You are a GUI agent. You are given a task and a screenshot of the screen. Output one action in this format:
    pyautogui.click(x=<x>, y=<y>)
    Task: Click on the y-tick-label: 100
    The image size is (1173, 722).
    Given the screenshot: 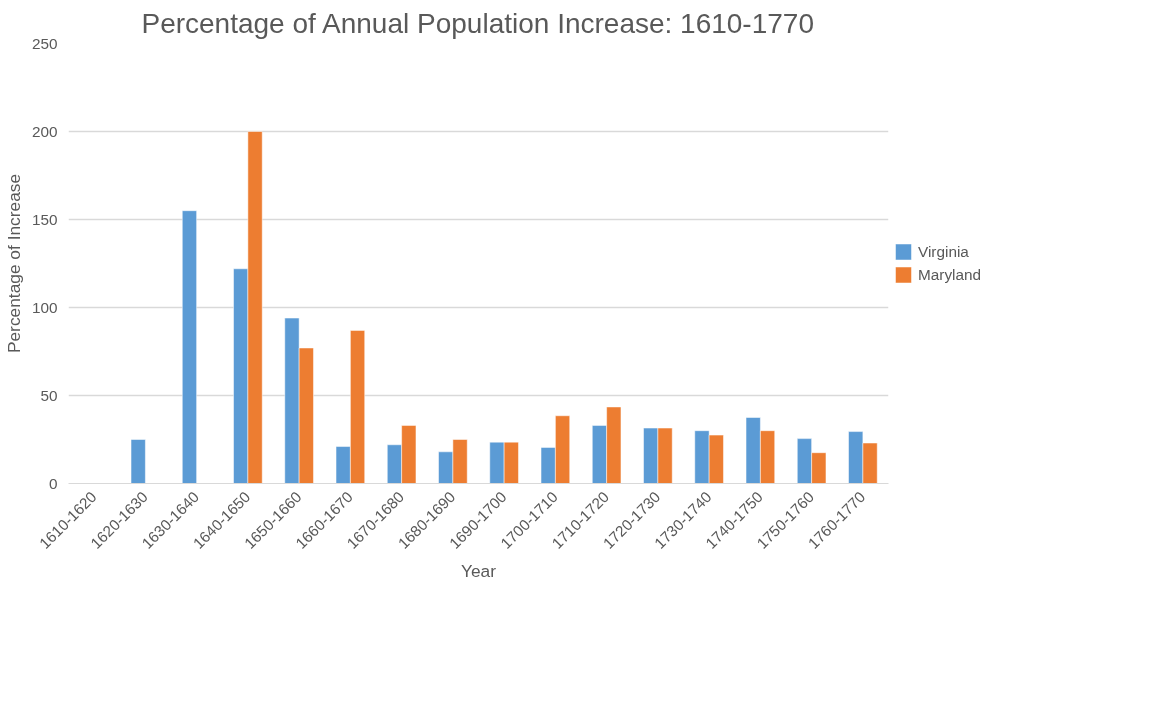 What is the action you would take?
    pyautogui.click(x=44, y=307)
    